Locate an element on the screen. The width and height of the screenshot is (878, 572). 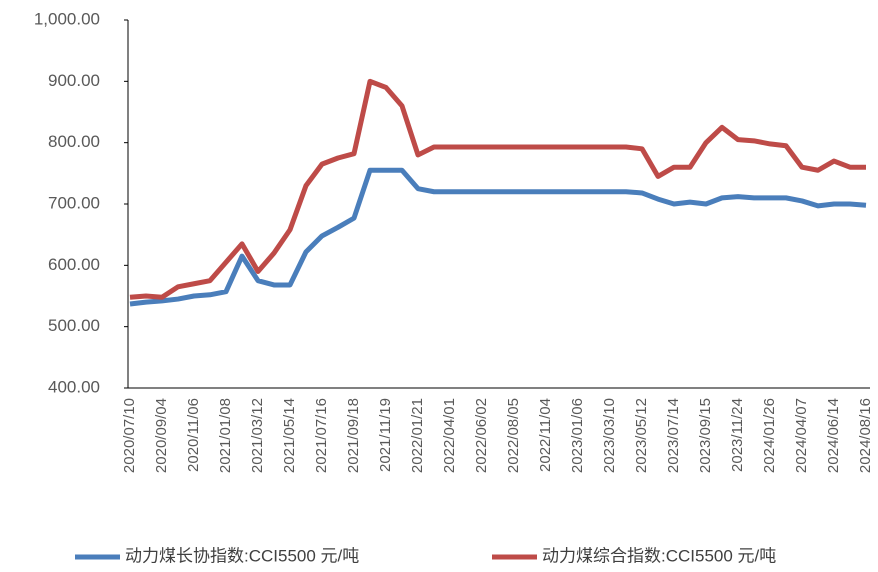
x-tick-label: 2023/01/06 is located at coordinates (577, 435).